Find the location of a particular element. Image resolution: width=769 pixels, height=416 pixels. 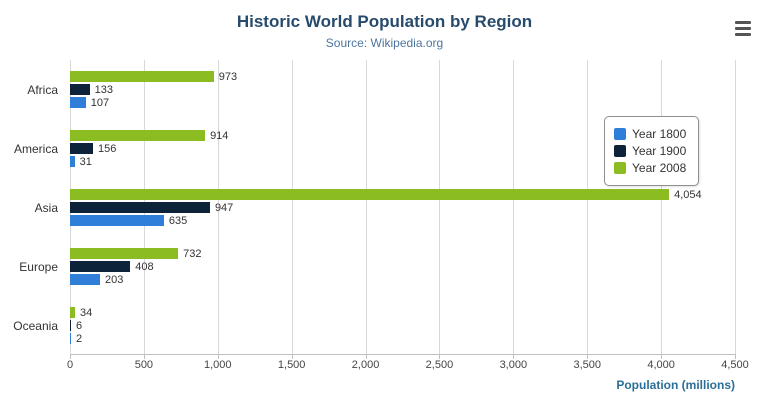

bar-line: 408 is located at coordinates (402, 266).